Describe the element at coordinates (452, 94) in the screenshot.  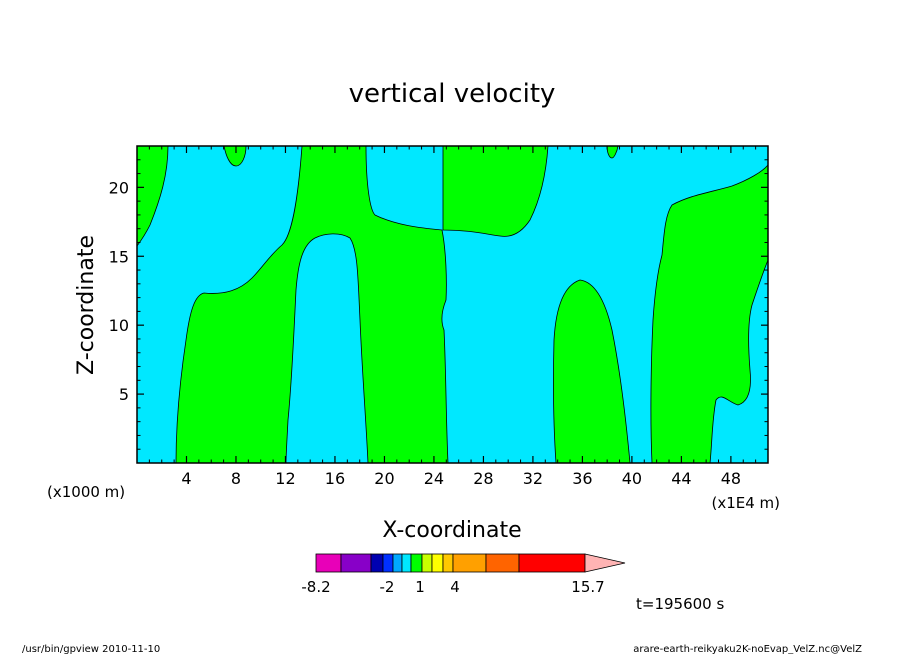
I see `chart-title: vertical velocity` at that location.